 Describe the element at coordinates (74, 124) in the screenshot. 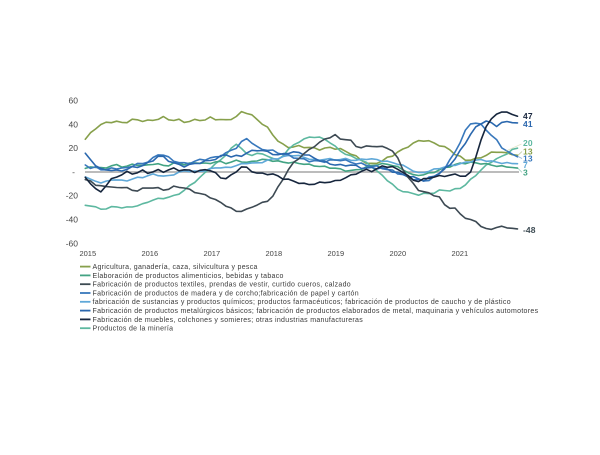

I see `svg-text: 40` at that location.